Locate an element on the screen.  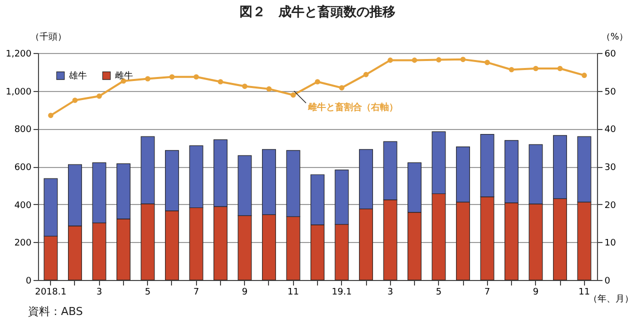
y2-axis-title: （%） is located at coordinates (615, 37).